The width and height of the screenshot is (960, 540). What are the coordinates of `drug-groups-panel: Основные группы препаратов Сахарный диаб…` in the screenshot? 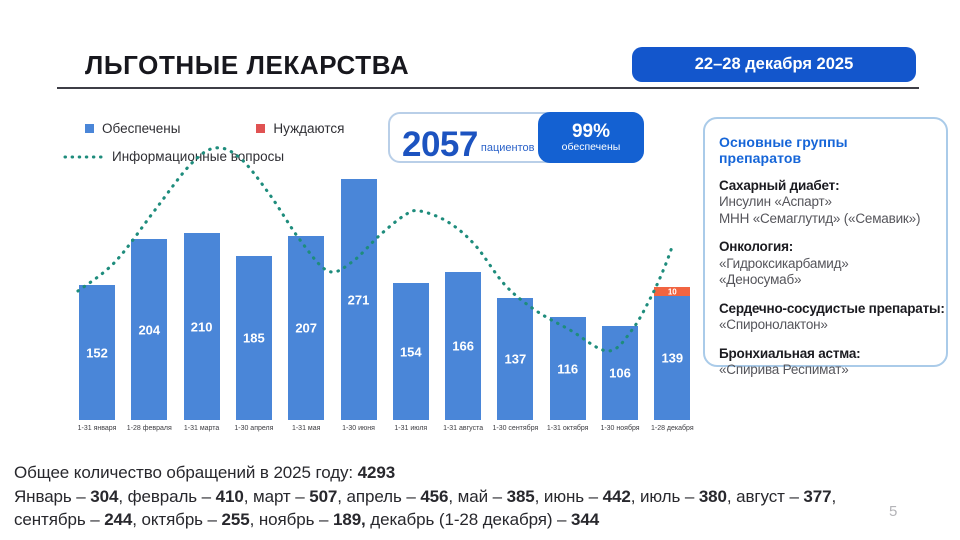 It's located at (825, 247).